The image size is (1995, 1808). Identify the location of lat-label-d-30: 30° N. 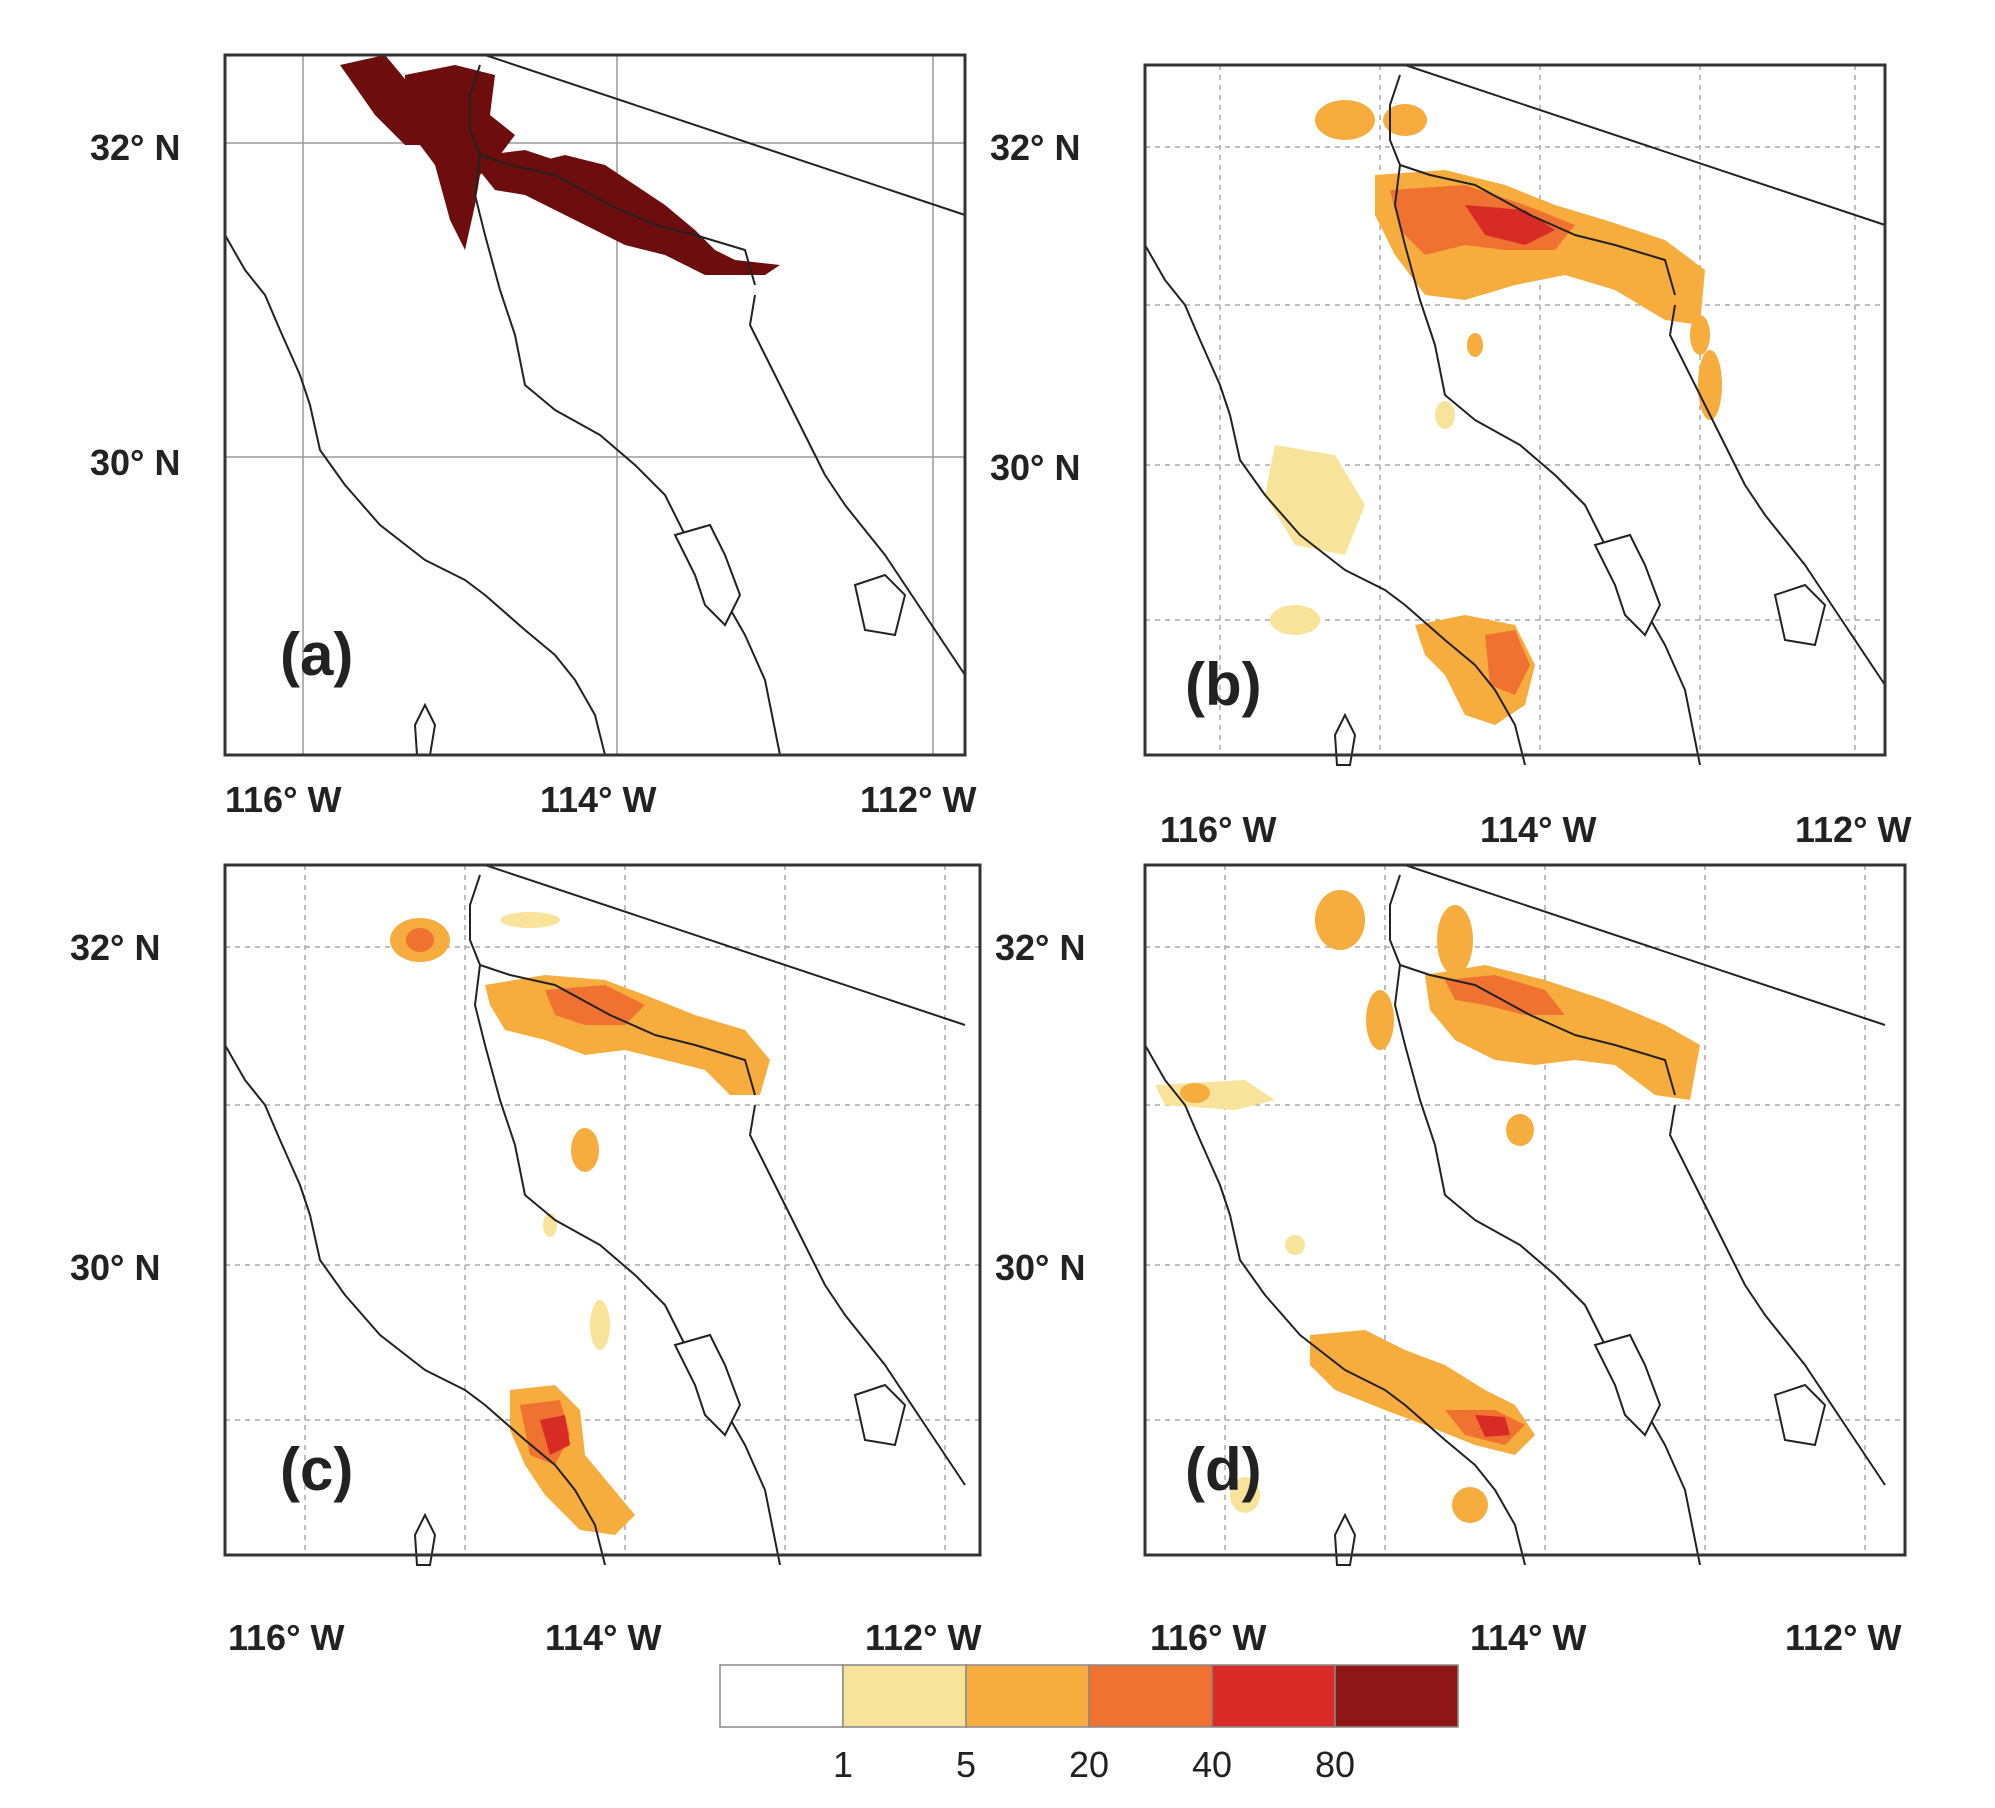
(1040, 1267).